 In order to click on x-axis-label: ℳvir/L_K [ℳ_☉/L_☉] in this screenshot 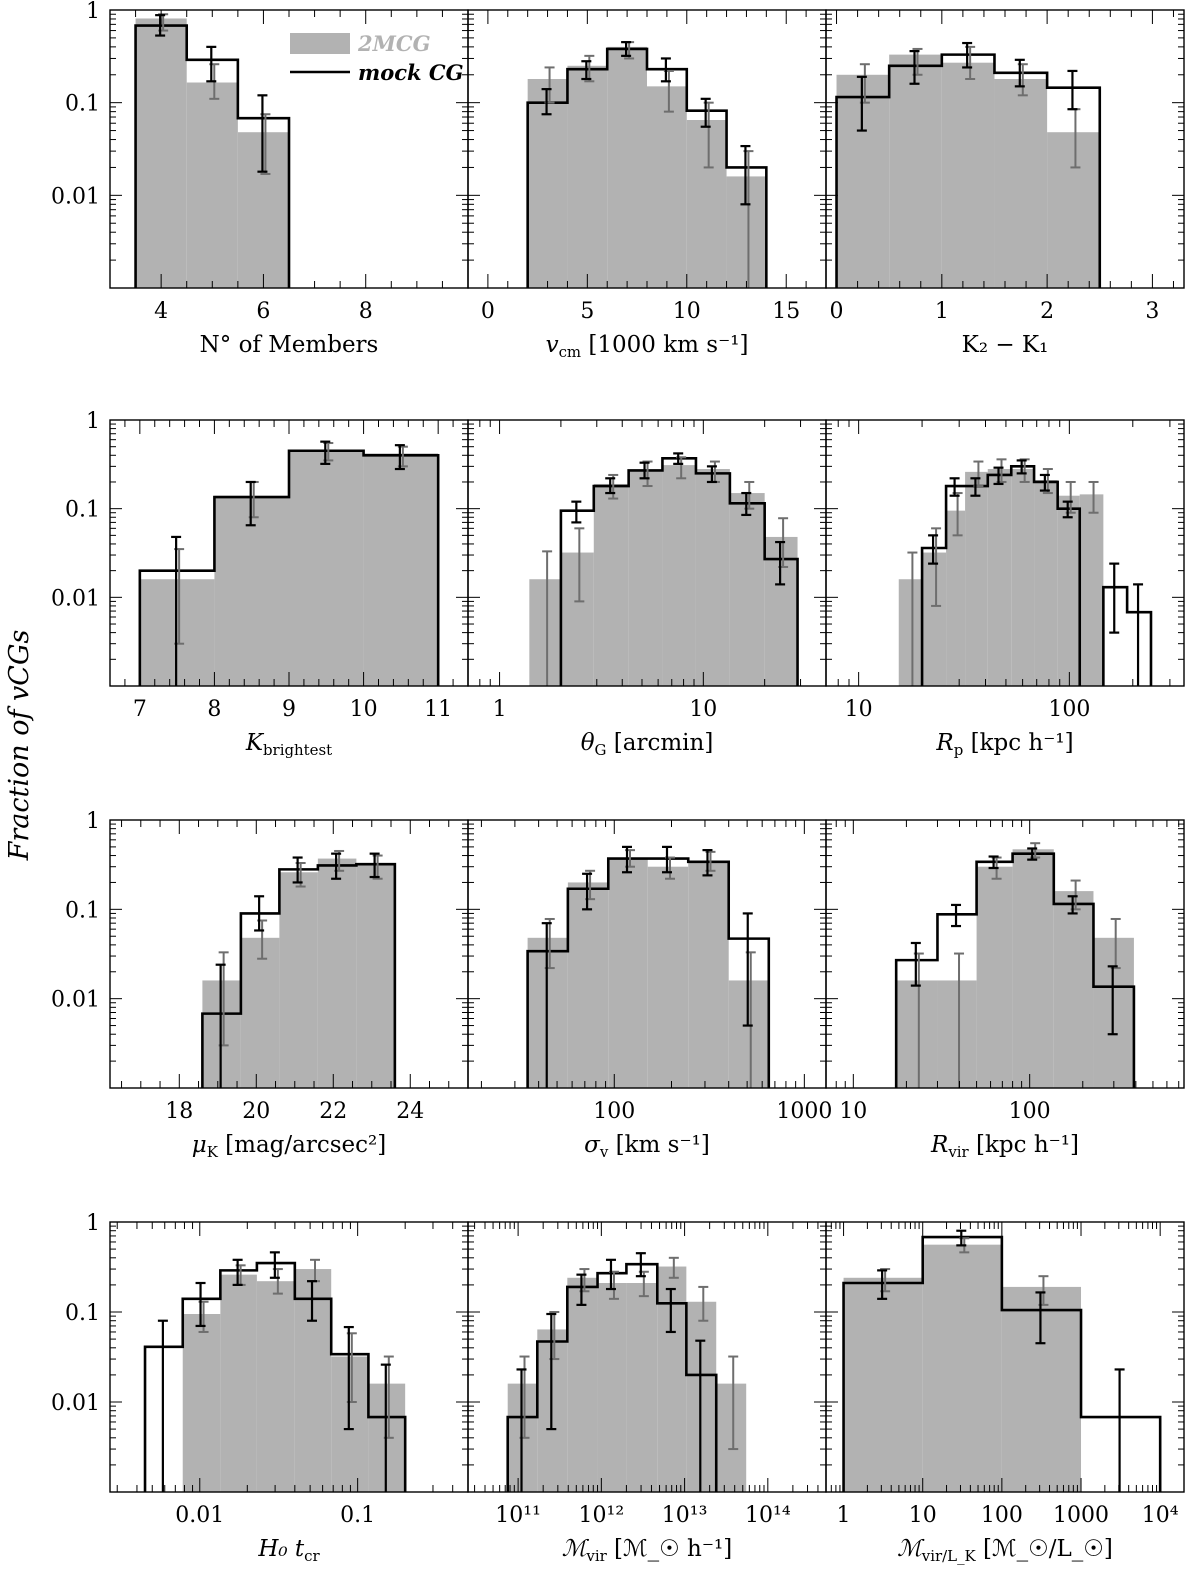, I will do `click(1005, 1550)`.